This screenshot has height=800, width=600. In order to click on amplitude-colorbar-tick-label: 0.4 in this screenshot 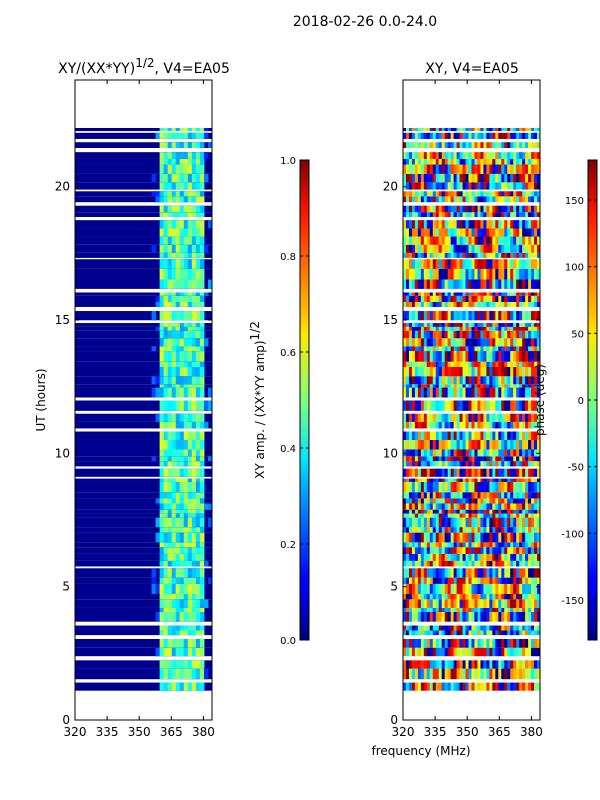, I will do `click(288, 449)`.